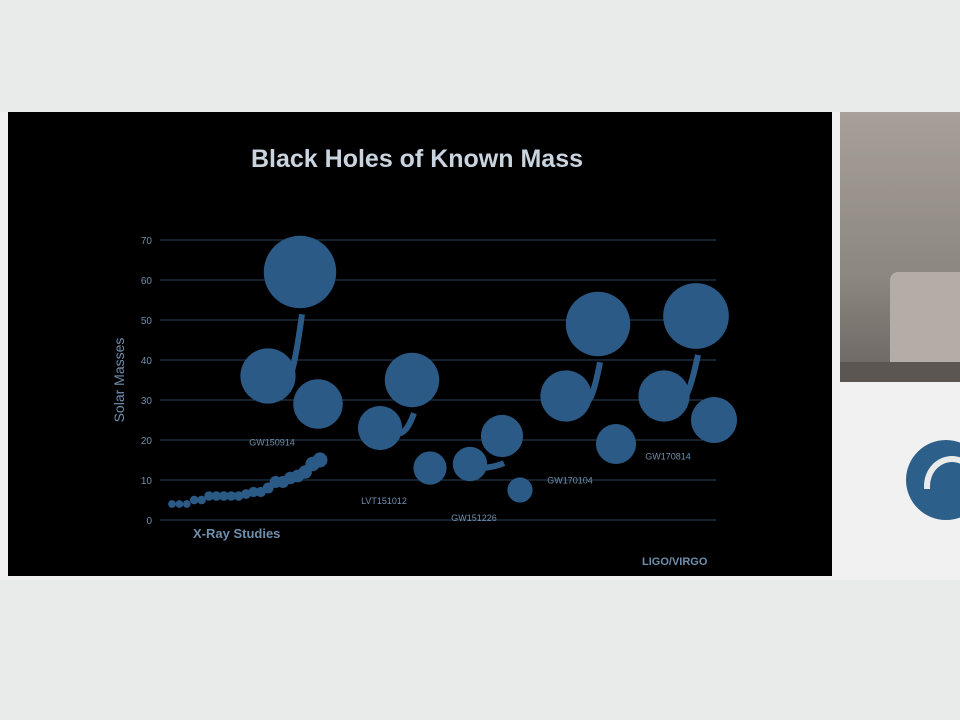 The image size is (960, 720). I want to click on merger-event-label: LVT151012, so click(384, 501).